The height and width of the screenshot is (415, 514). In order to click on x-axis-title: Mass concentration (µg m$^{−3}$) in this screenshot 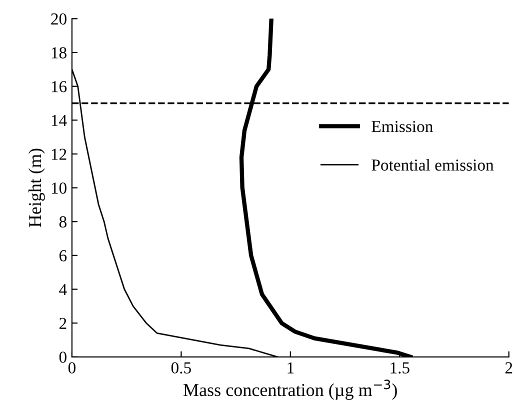, I will do `click(290, 390)`.